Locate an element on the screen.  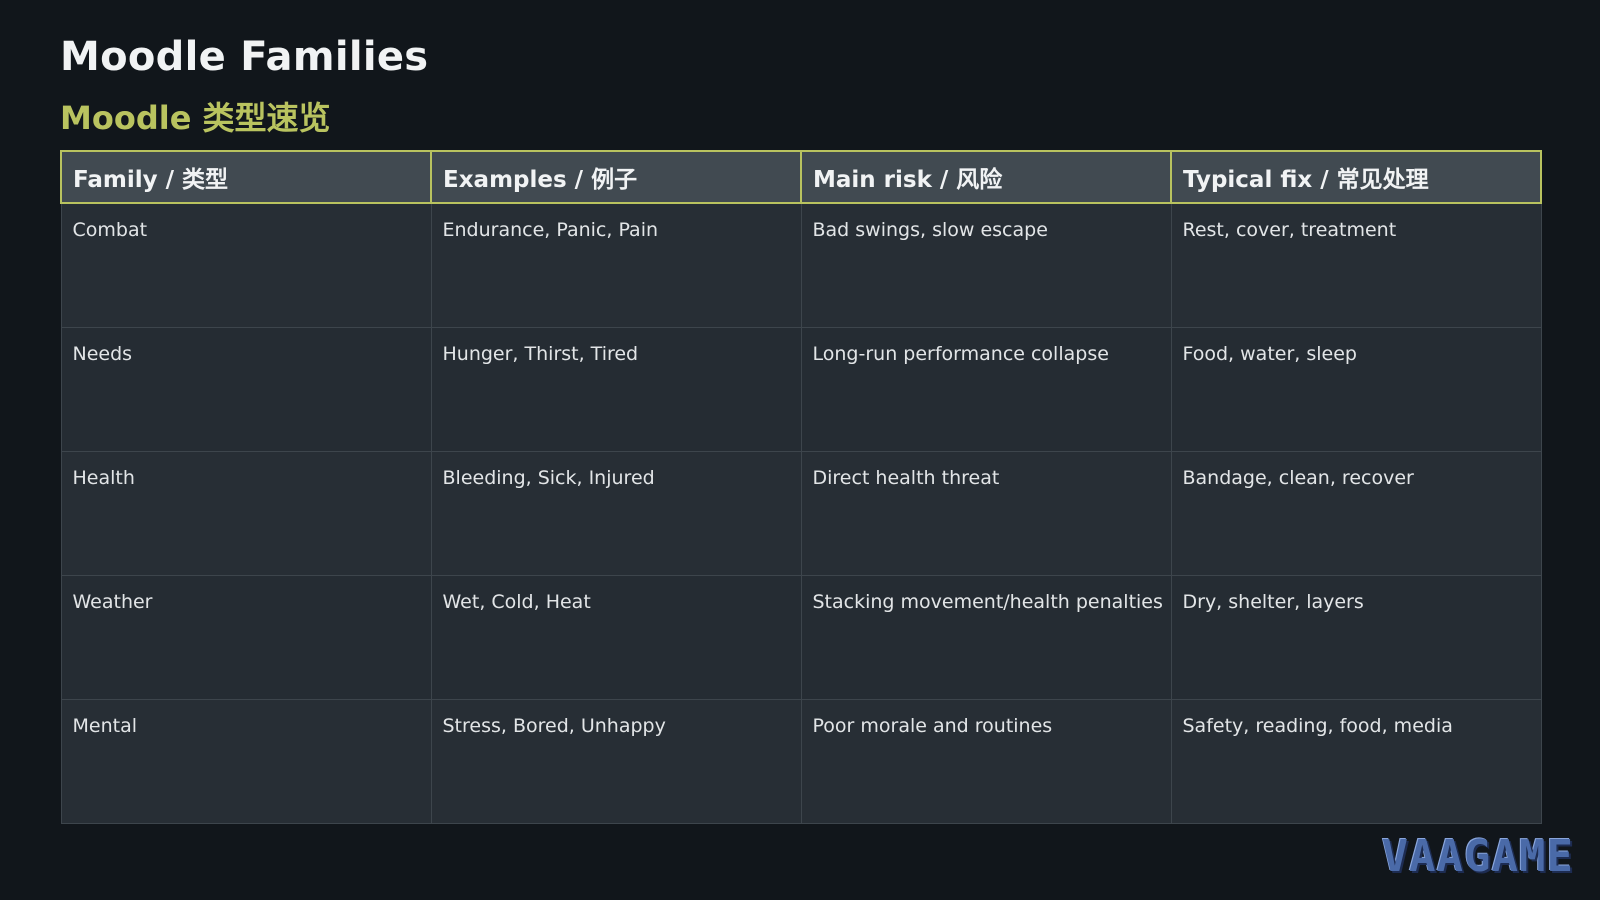
cell-typical-fix: Food, water, sleep is located at coordinates (1356, 389).